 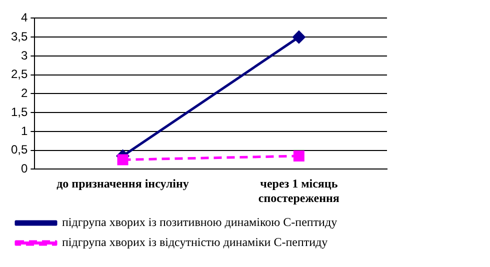 I want to click on legend-label: підгрупа хворих із відсутністю динаміки С-пептиду, so click(x=195, y=242).